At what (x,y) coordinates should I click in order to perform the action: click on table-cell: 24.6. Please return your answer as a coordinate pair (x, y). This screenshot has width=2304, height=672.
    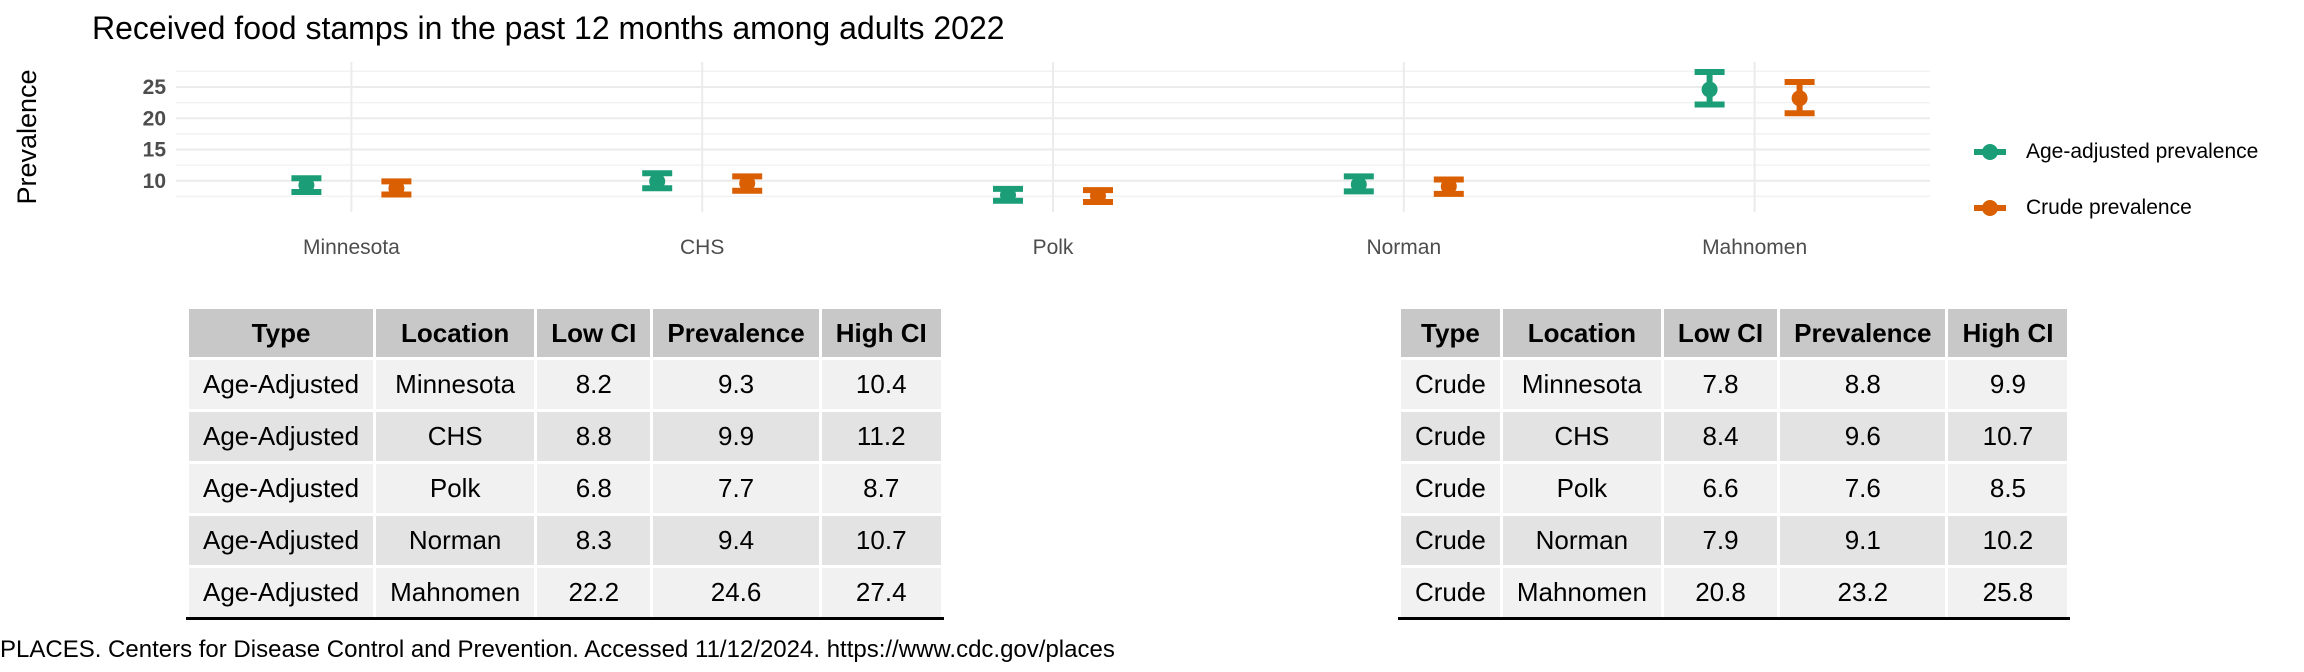
    Looking at the image, I should click on (736, 592).